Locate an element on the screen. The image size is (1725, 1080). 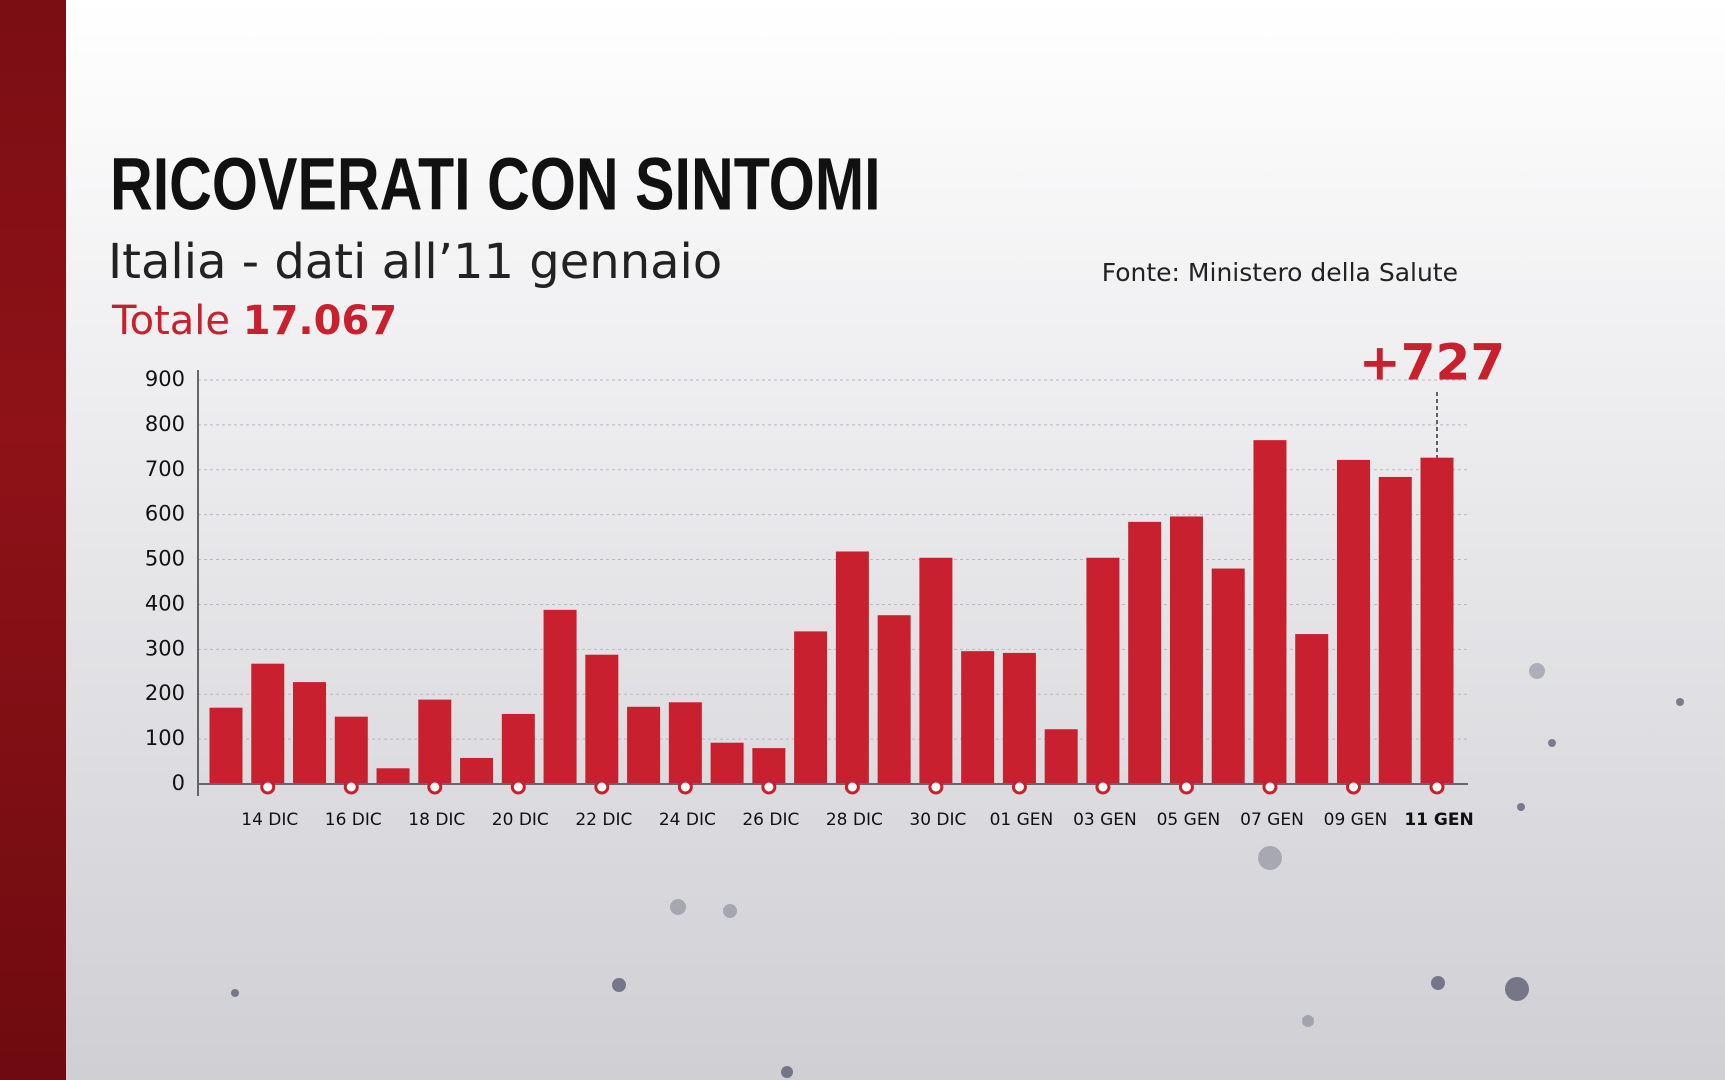
x-tick-label: 03 GEN is located at coordinates (1105, 820).